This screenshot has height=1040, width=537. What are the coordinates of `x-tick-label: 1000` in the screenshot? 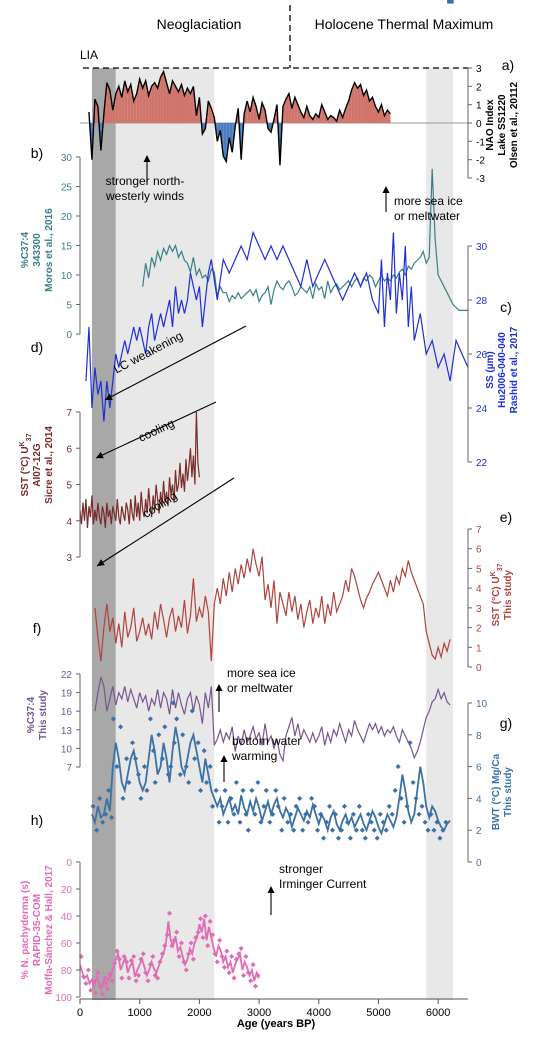 It's located at (139, 1013).